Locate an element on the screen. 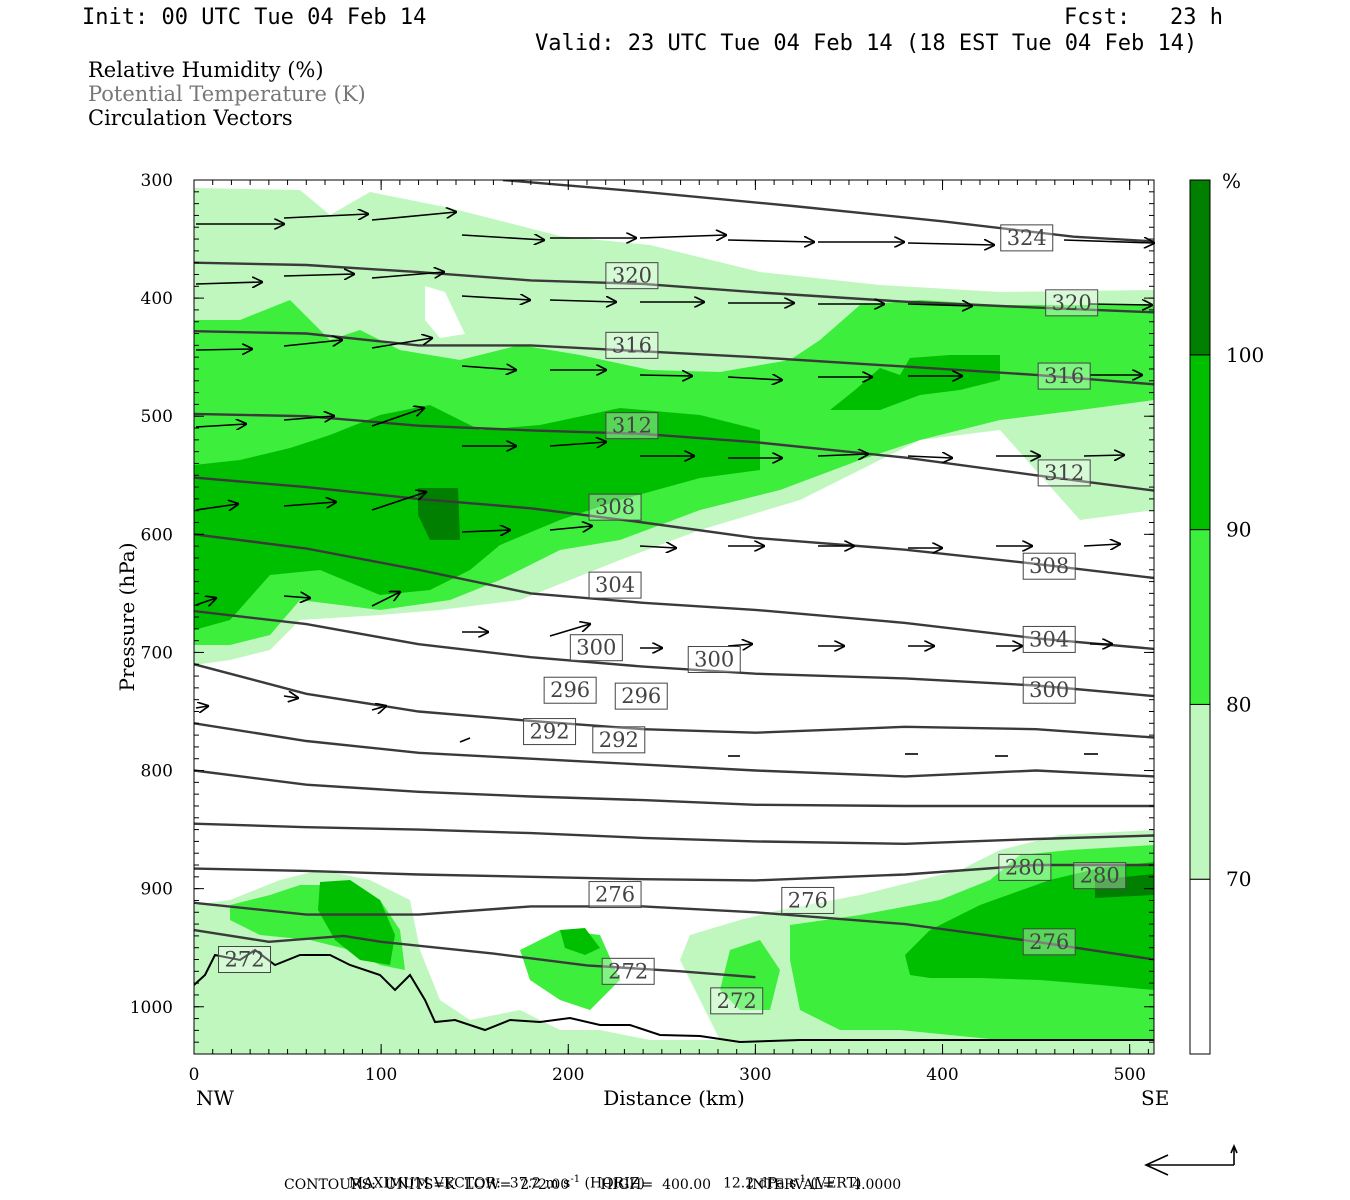 Image resolution: width=1350 pixels, height=1200 pixels. theta-label-text: 280 is located at coordinates (1100, 876).